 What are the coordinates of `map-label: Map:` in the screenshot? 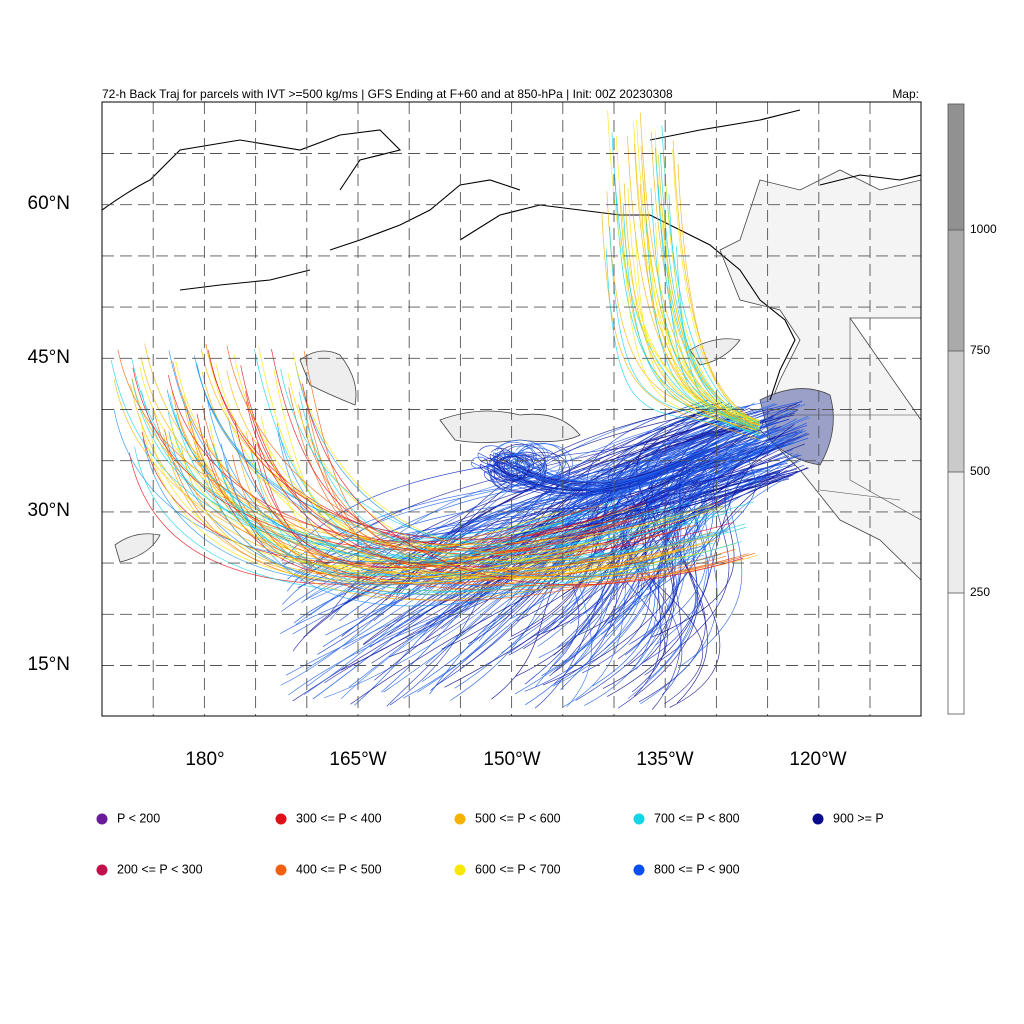 It's located at (905, 94).